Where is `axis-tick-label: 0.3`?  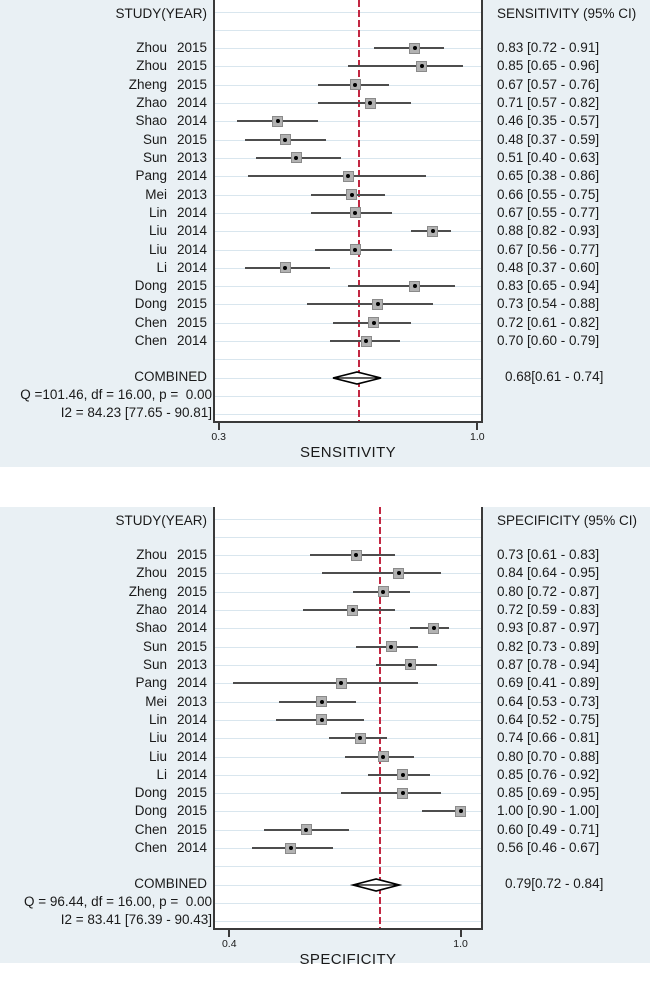 axis-tick-label: 0.3 is located at coordinates (218, 437).